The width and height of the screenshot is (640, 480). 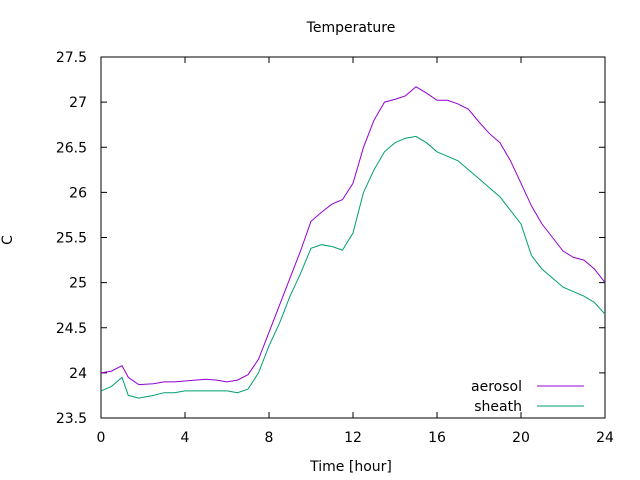 What do you see at coordinates (8, 240) in the screenshot?
I see `y-axis-label: C` at bounding box center [8, 240].